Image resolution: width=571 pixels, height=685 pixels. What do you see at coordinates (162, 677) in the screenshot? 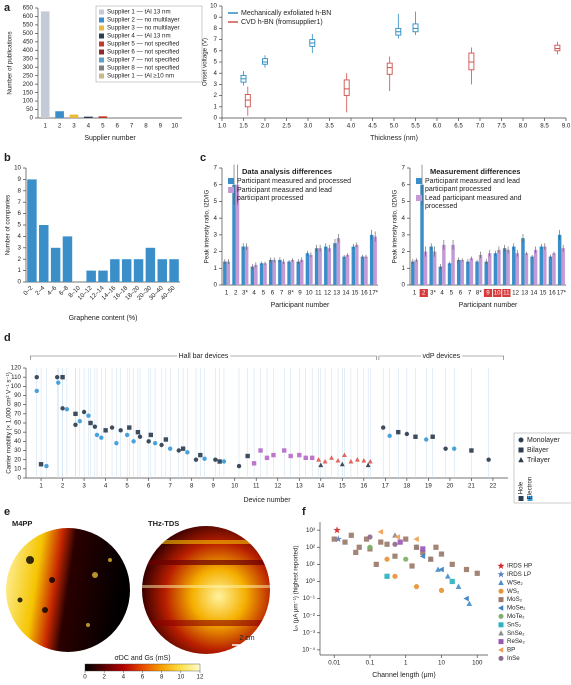
I see `colorbar-tick-label: 8` at bounding box center [162, 677].